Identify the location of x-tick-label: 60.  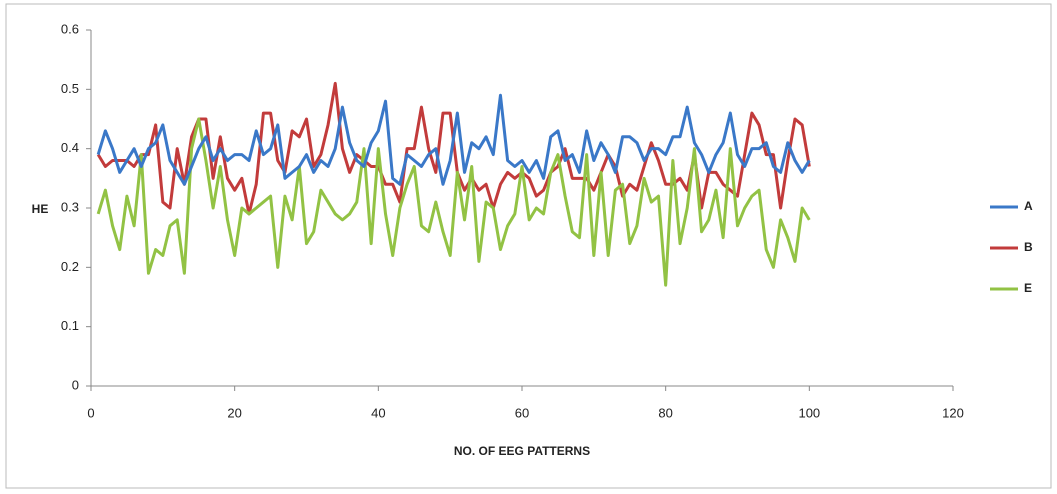
(522, 412).